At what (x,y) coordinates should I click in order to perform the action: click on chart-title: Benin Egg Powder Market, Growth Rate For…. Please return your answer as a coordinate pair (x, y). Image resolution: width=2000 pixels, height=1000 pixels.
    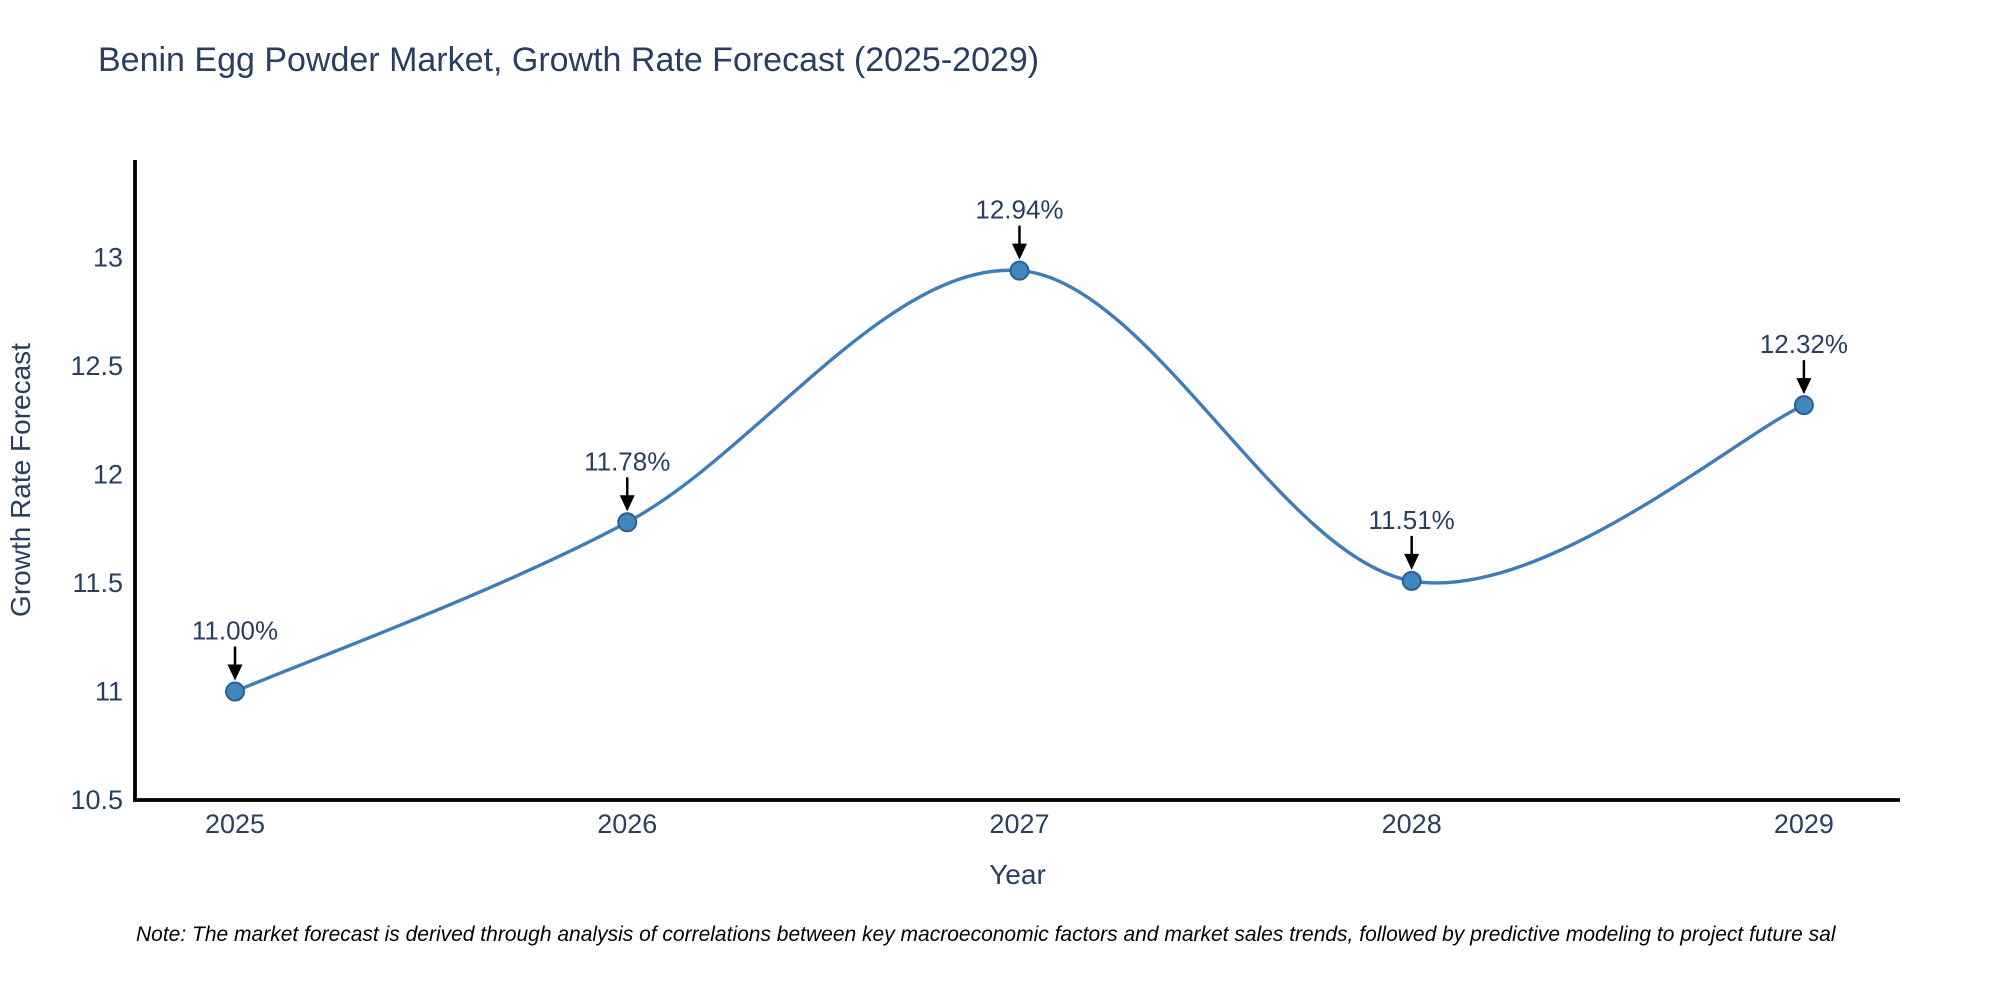
    Looking at the image, I should click on (569, 60).